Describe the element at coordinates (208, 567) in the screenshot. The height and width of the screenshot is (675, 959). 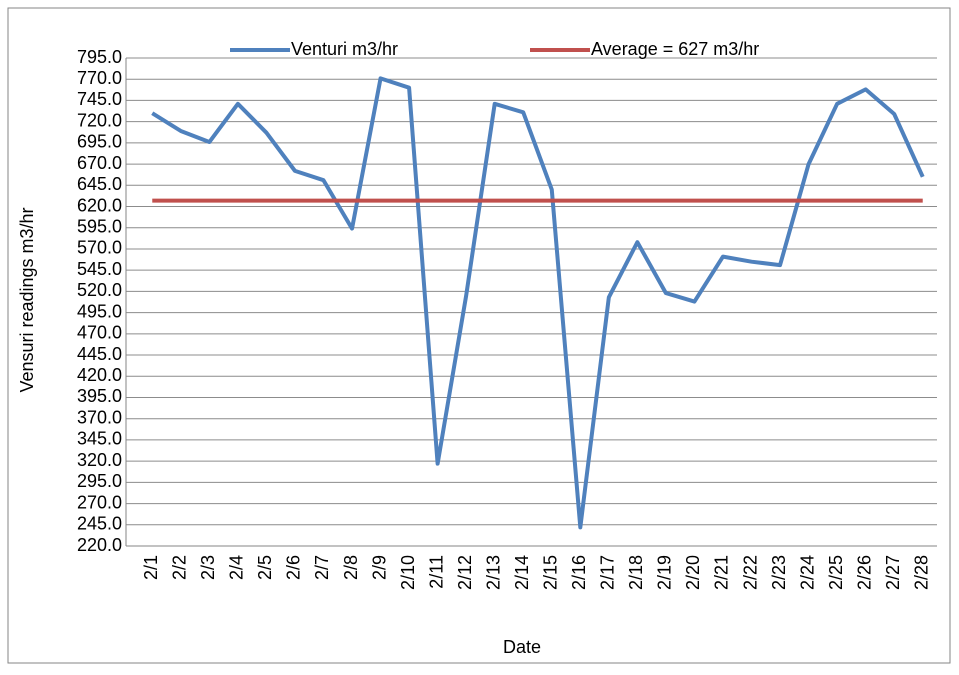
I see `x-tick-label: 2/3` at that location.